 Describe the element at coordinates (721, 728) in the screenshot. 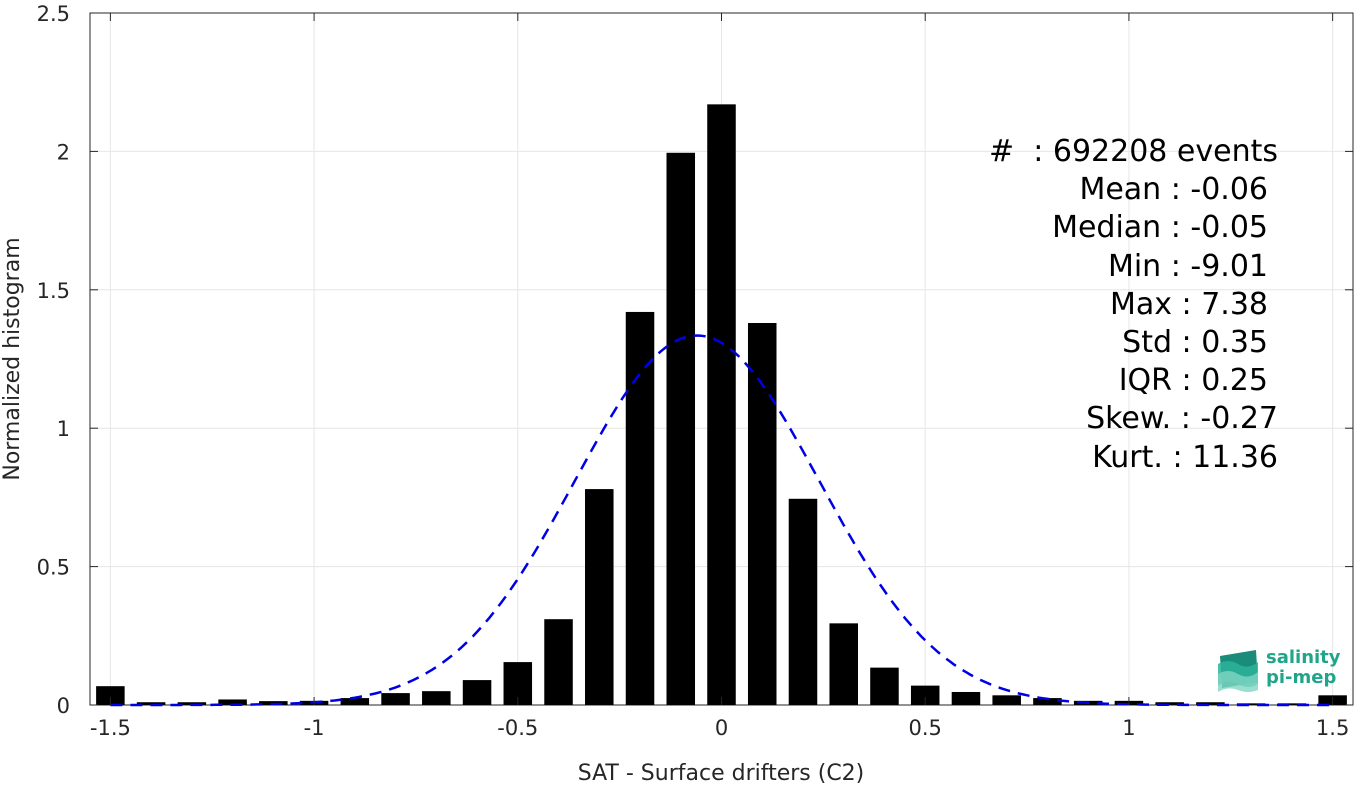

I see `x-tick-label: 0` at that location.